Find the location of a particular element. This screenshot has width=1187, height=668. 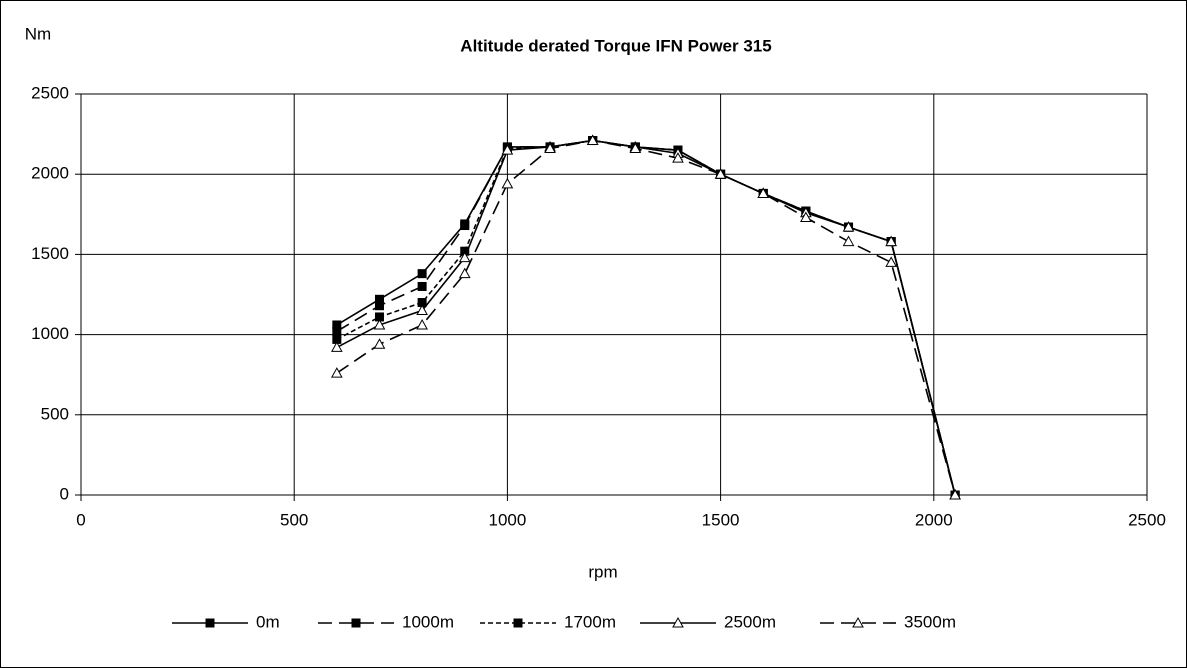

y-tick-label: 1500 is located at coordinates (50, 253).